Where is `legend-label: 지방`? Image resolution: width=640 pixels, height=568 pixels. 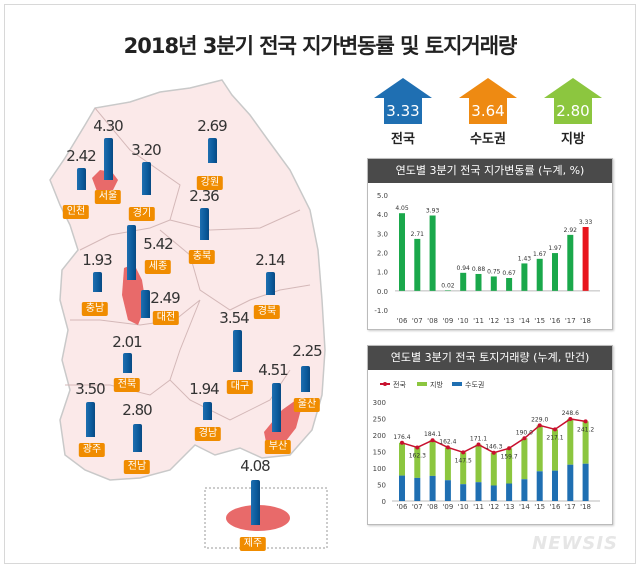 legend-label: 지방 is located at coordinates (436, 384).